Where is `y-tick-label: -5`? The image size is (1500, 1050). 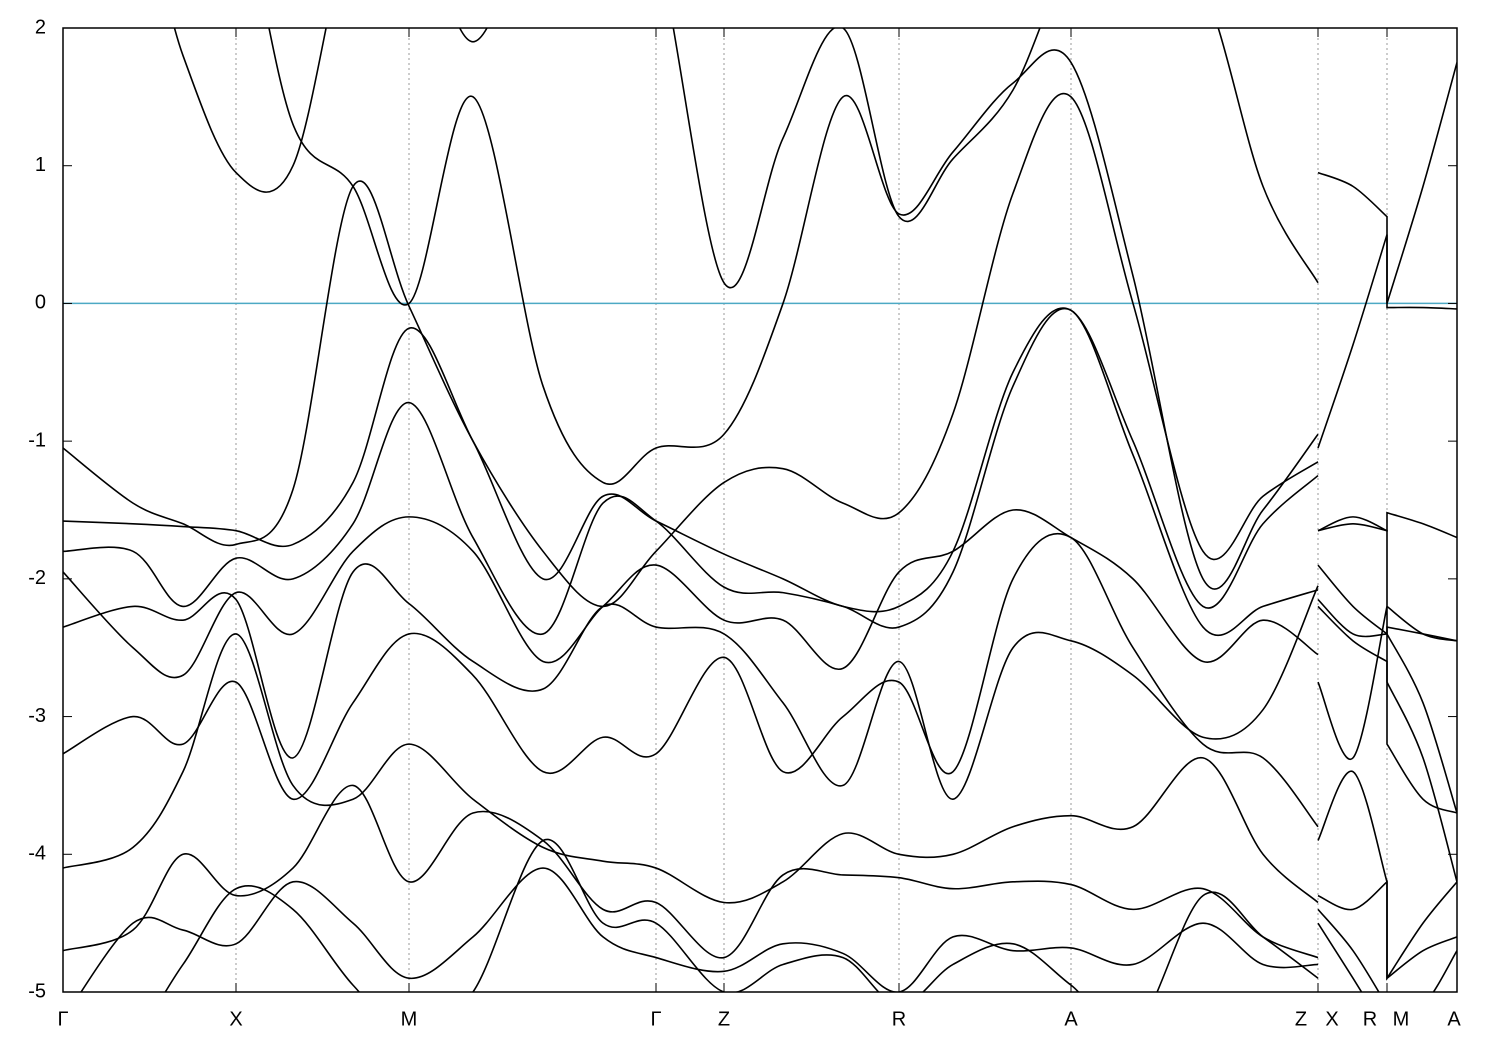 y-tick-label: -5 is located at coordinates (37, 991).